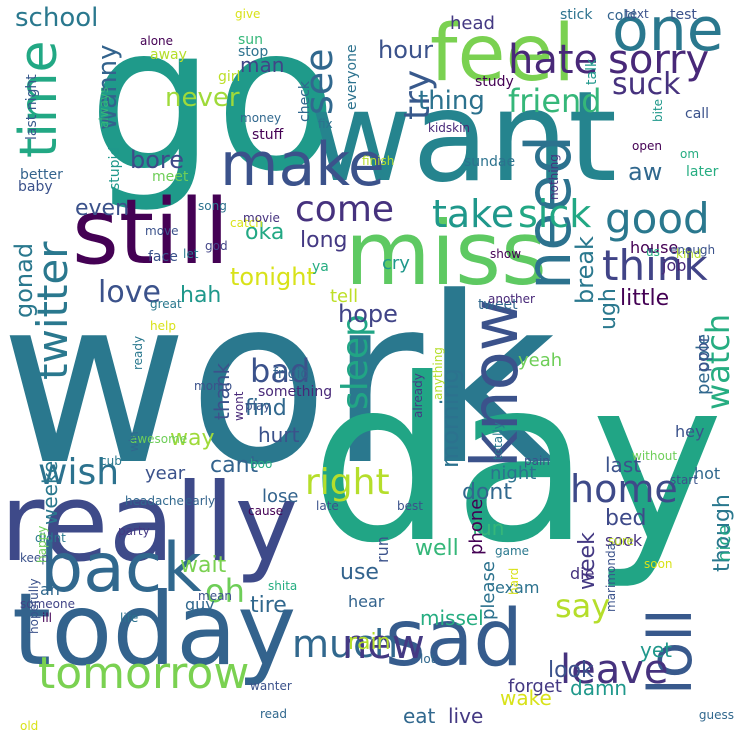  Describe the element at coordinates (623, 465) in the screenshot. I see `cloud-word: last` at that location.